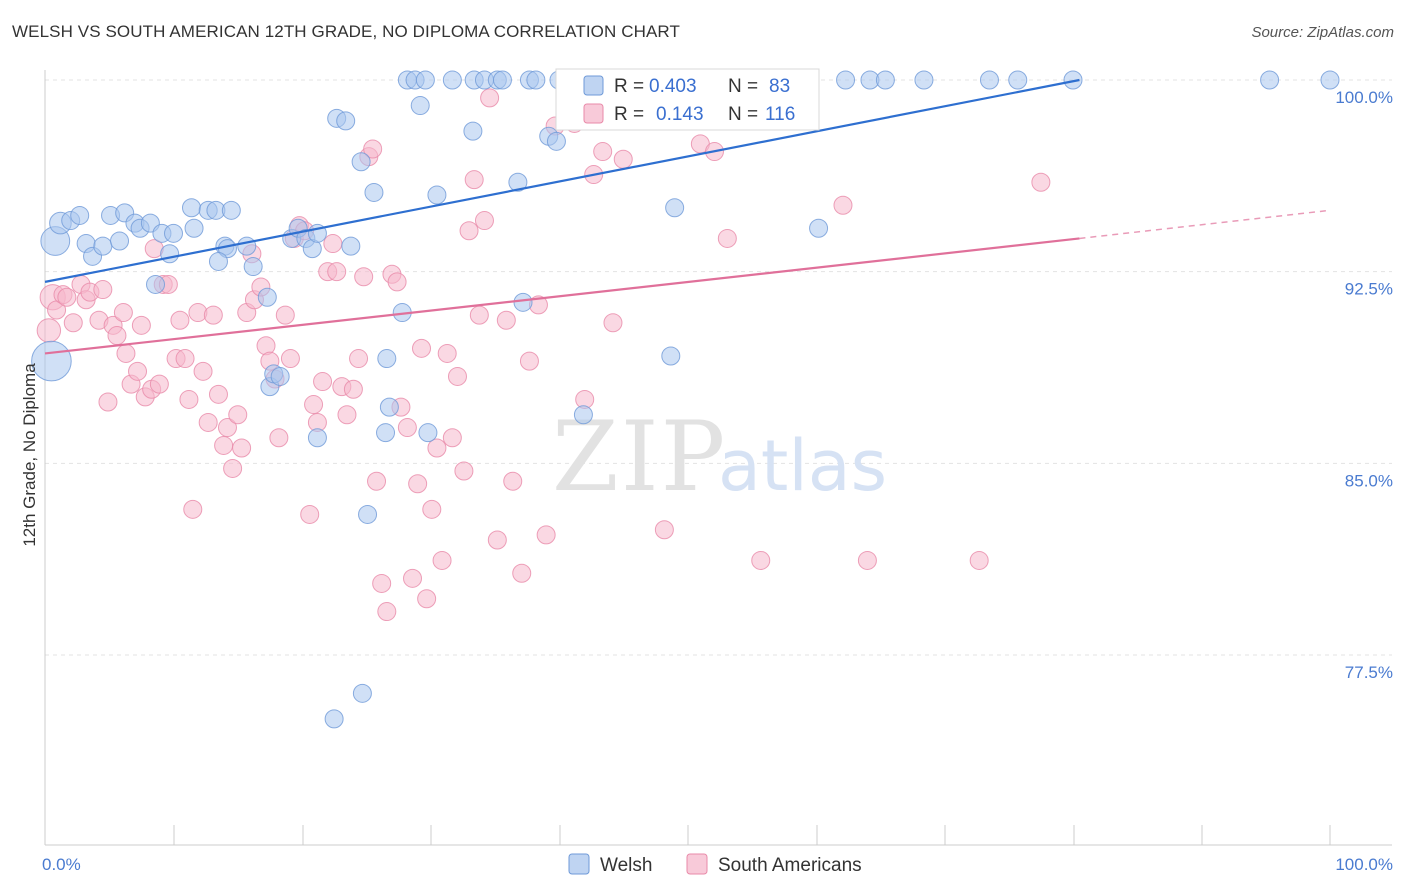 This screenshot has width=1406, height=892. What do you see at coordinates (1205, 224) in the screenshot?
I see `trend-line-extension-south-americans` at bounding box center [1205, 224].